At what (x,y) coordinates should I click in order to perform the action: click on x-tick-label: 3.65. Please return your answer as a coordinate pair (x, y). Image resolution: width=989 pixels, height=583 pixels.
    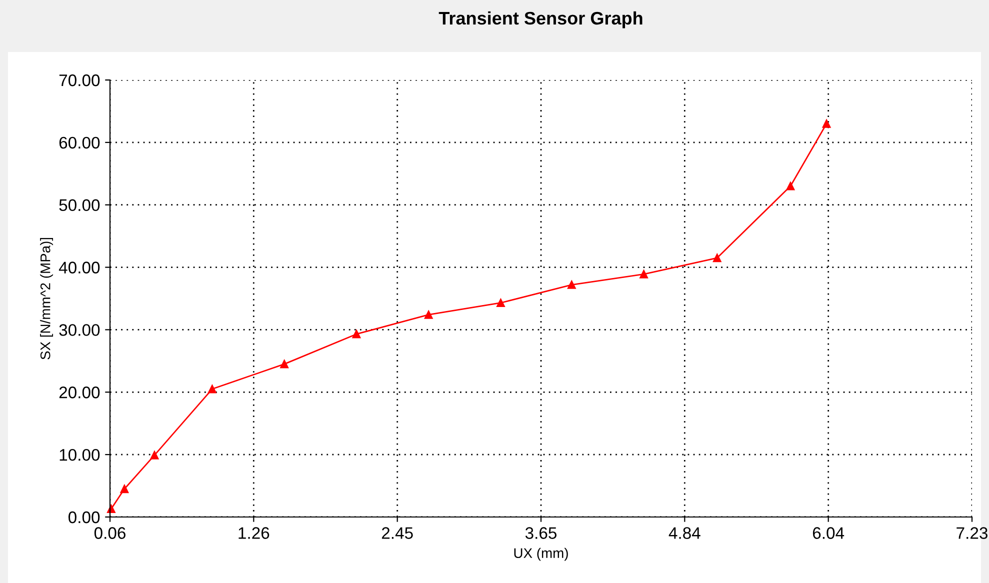
    Looking at the image, I should click on (541, 533).